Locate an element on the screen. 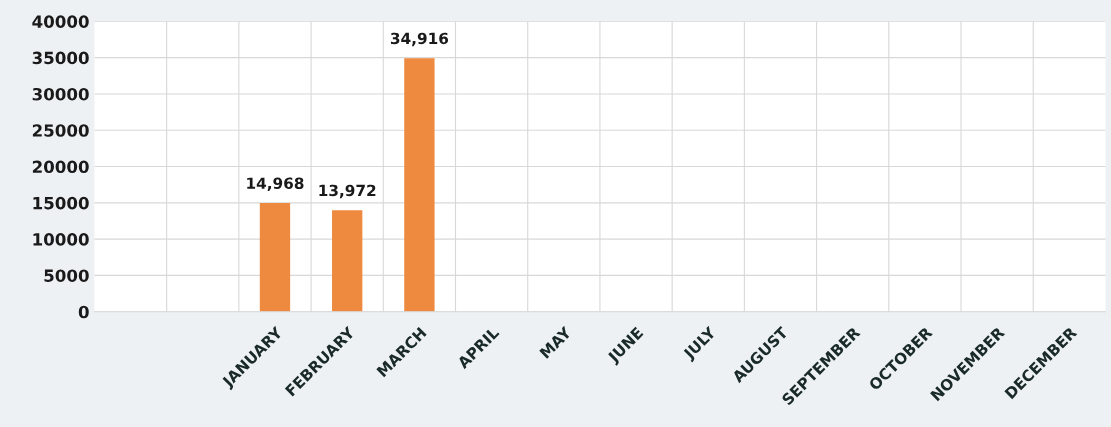  data-label: 13,972 is located at coordinates (347, 191).